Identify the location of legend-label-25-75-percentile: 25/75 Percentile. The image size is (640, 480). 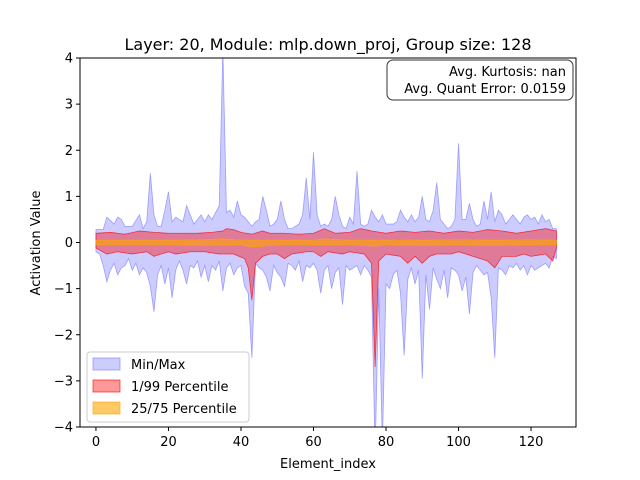
(184, 409).